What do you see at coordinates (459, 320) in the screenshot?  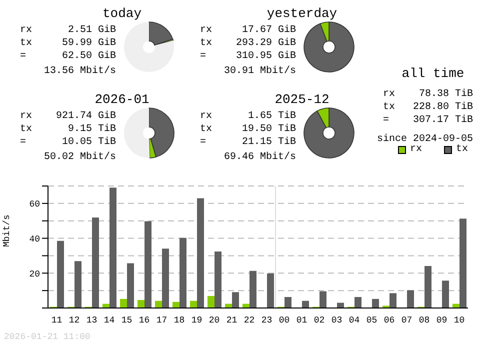 I see `x-tick-label: 10` at bounding box center [459, 320].